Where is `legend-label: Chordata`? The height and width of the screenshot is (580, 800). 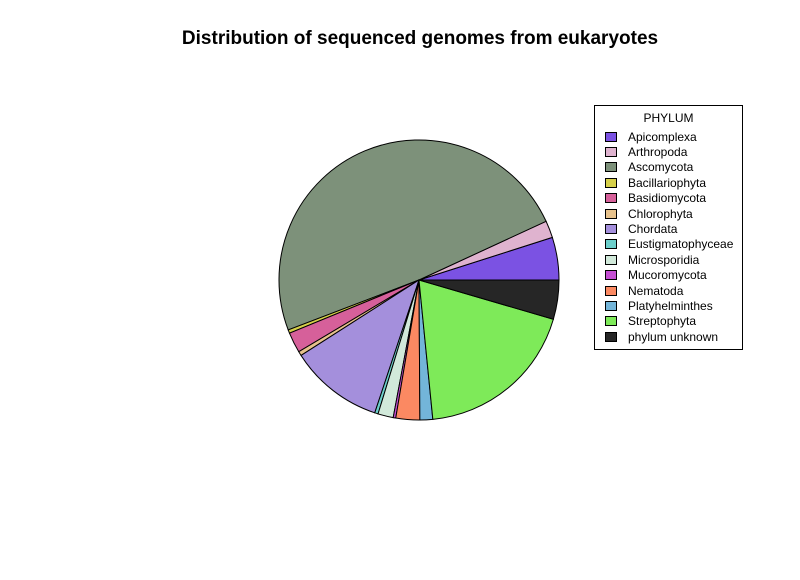
legend-label: Chordata is located at coordinates (653, 228).